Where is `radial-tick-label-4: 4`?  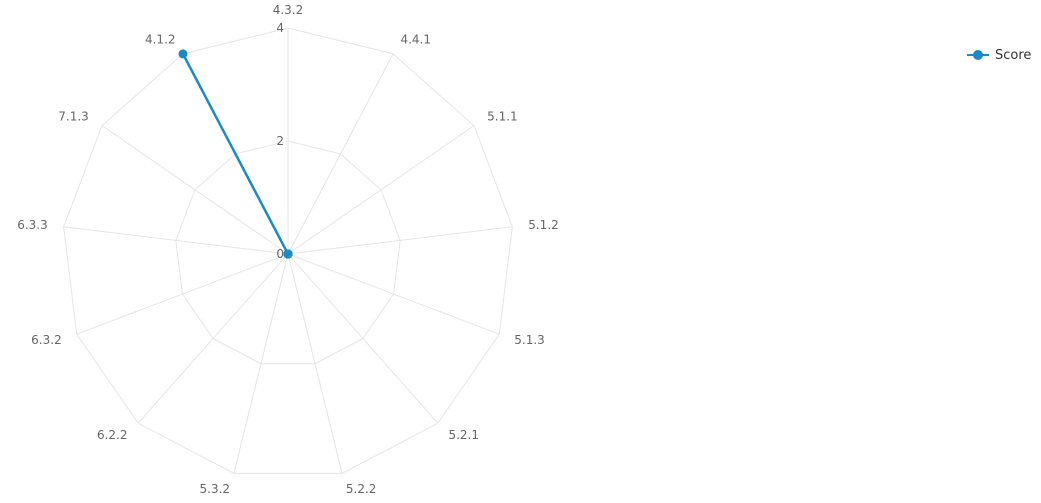 radial-tick-label-4: 4 is located at coordinates (280, 28).